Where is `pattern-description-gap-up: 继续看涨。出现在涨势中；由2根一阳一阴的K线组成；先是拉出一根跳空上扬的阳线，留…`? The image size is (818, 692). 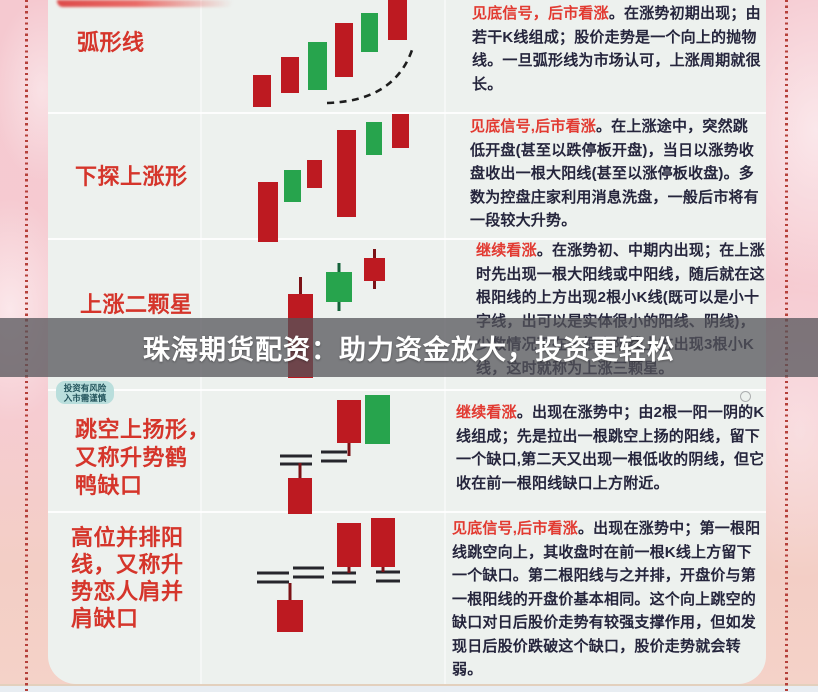 pattern-description-gap-up: 继续看涨。出现在涨势中；由2根一阳一阴的K线组成；先是拉出一根跳空上扬的阳线，留… is located at coordinates (611, 448).